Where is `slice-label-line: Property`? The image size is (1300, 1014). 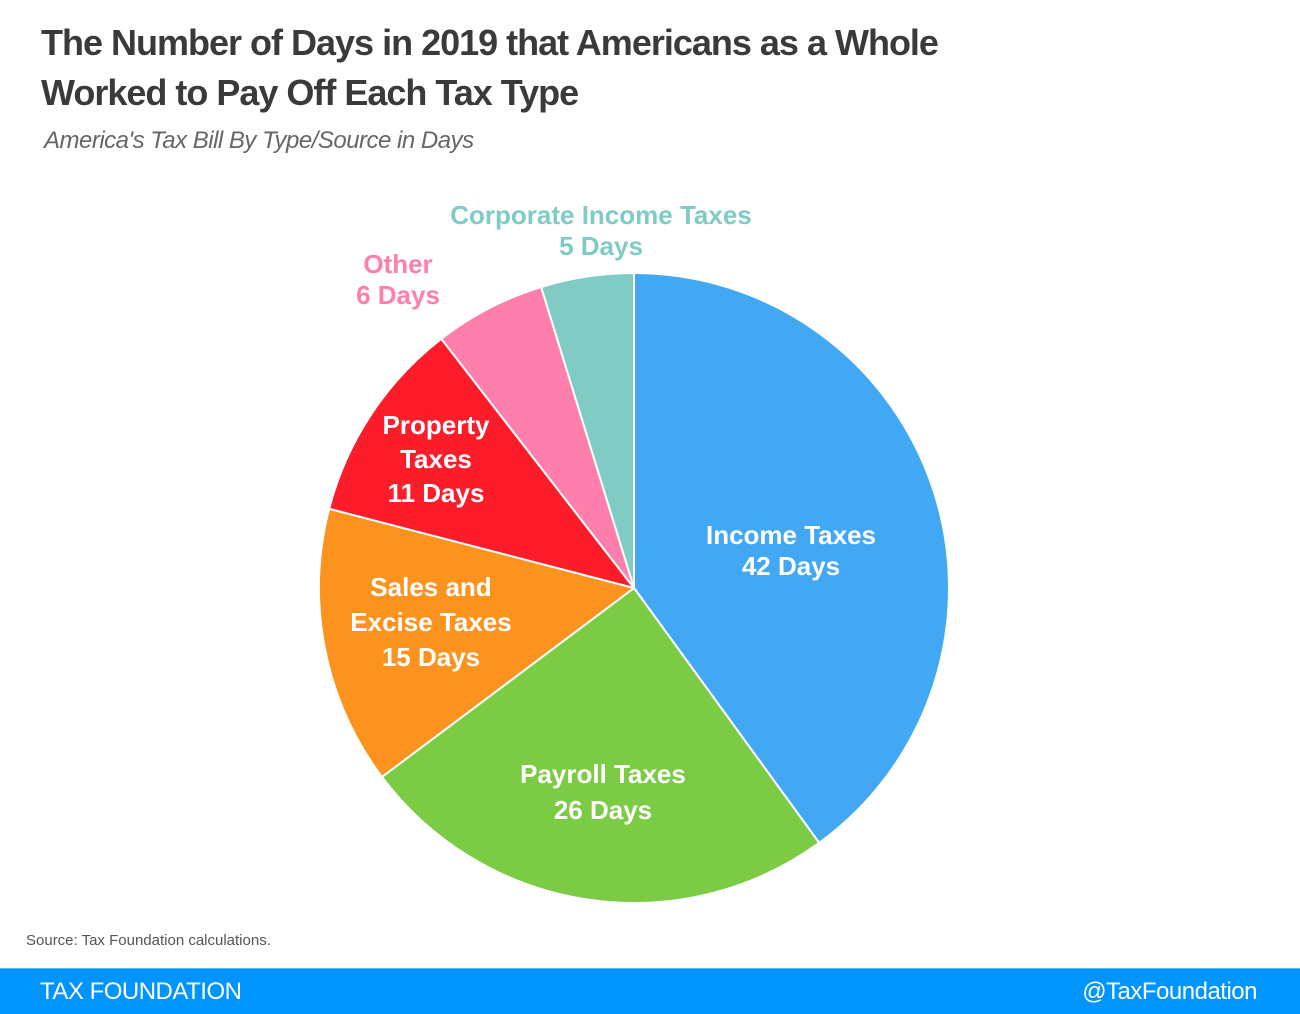 slice-label-line: Property is located at coordinates (436, 425).